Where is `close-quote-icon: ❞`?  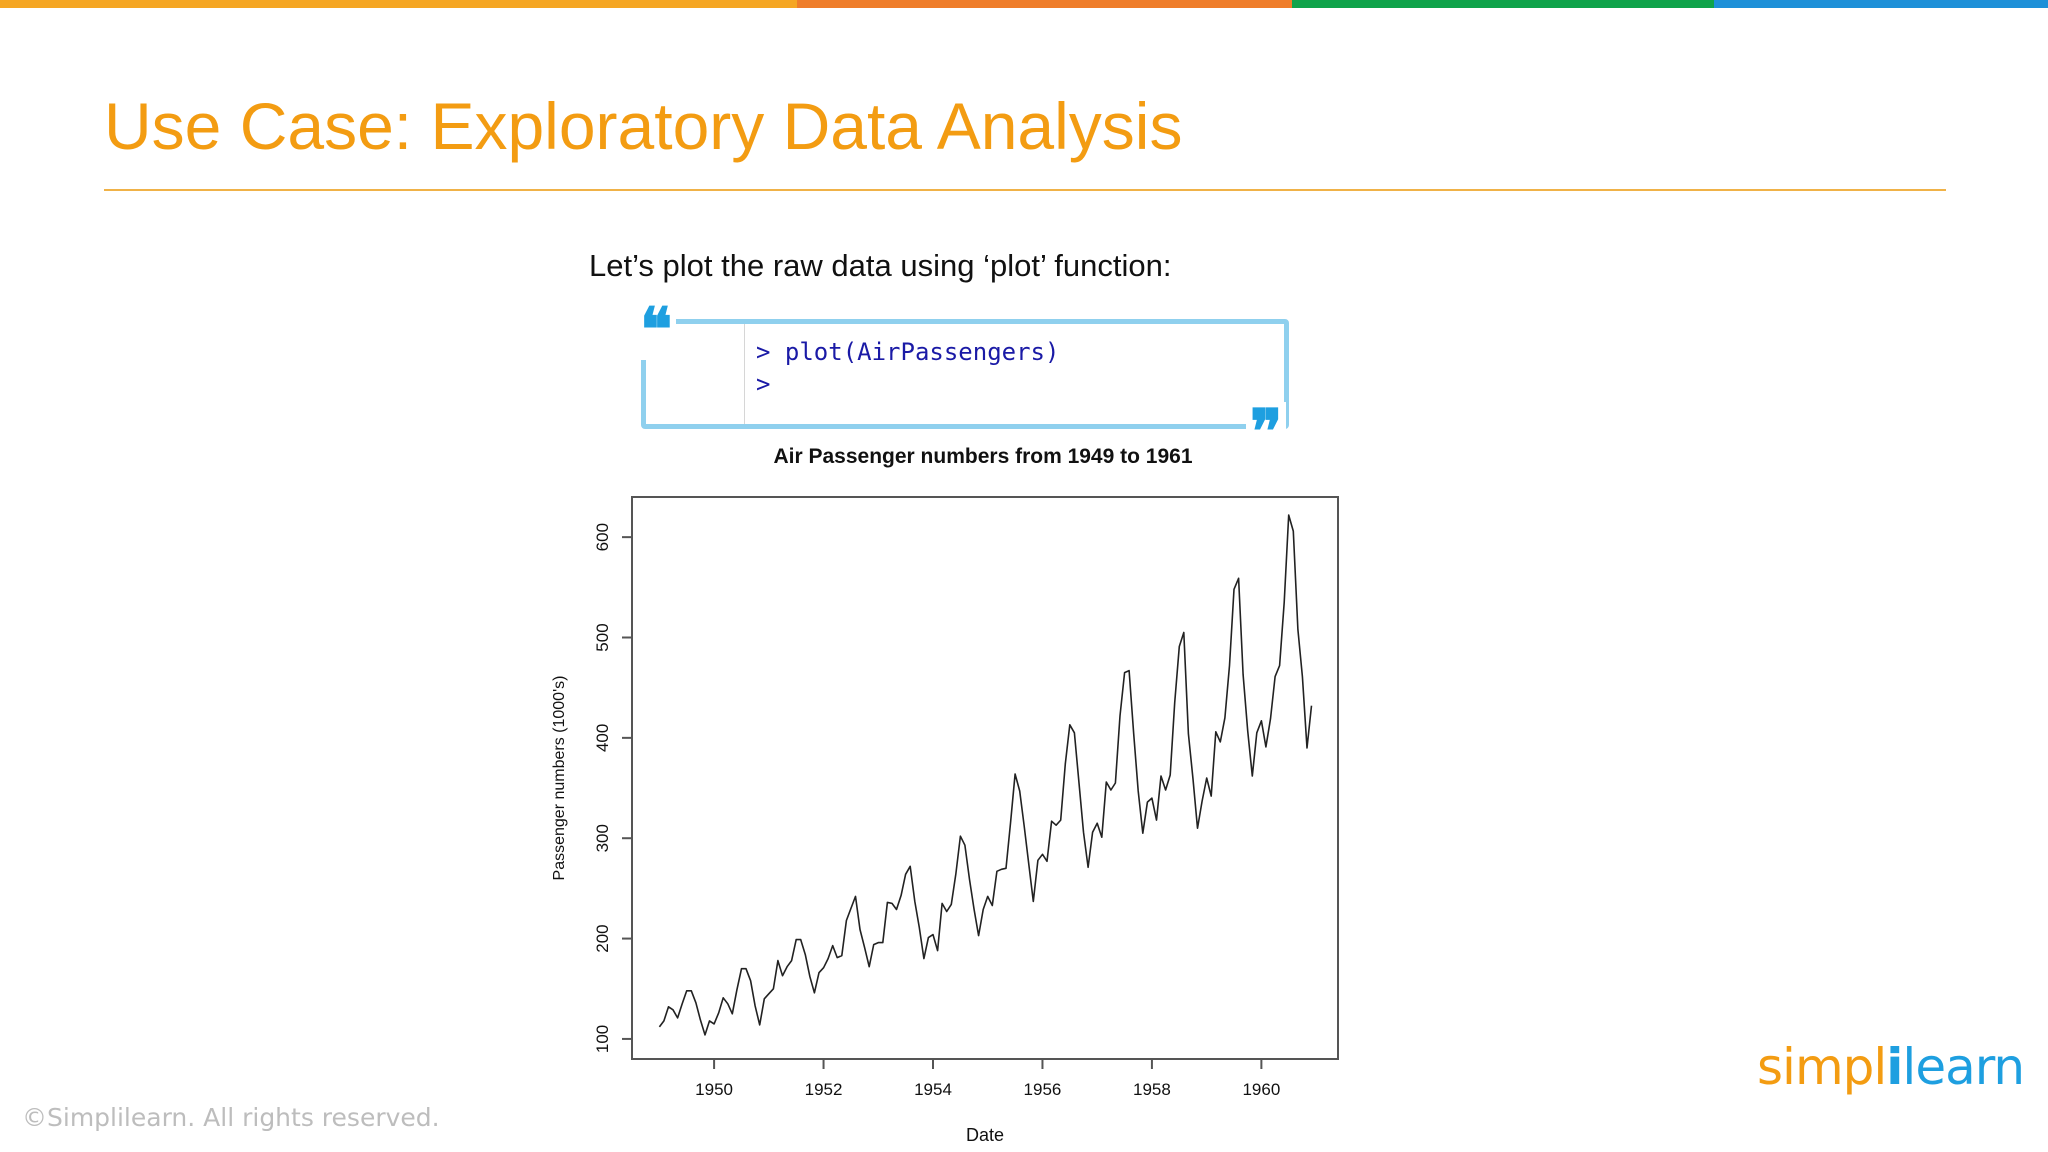 close-quote-icon: ❞ is located at coordinates (1266, 432).